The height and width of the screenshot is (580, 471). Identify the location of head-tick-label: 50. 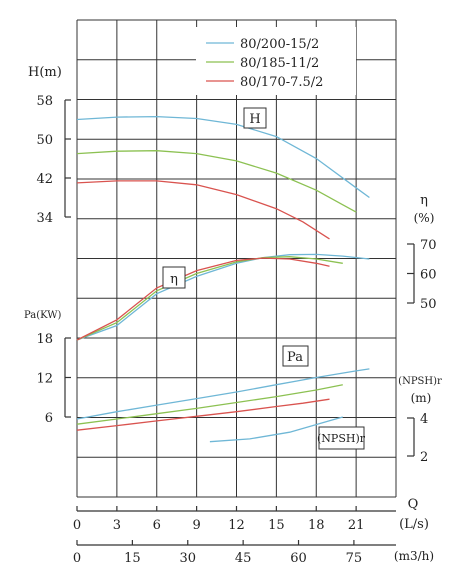
(44, 140).